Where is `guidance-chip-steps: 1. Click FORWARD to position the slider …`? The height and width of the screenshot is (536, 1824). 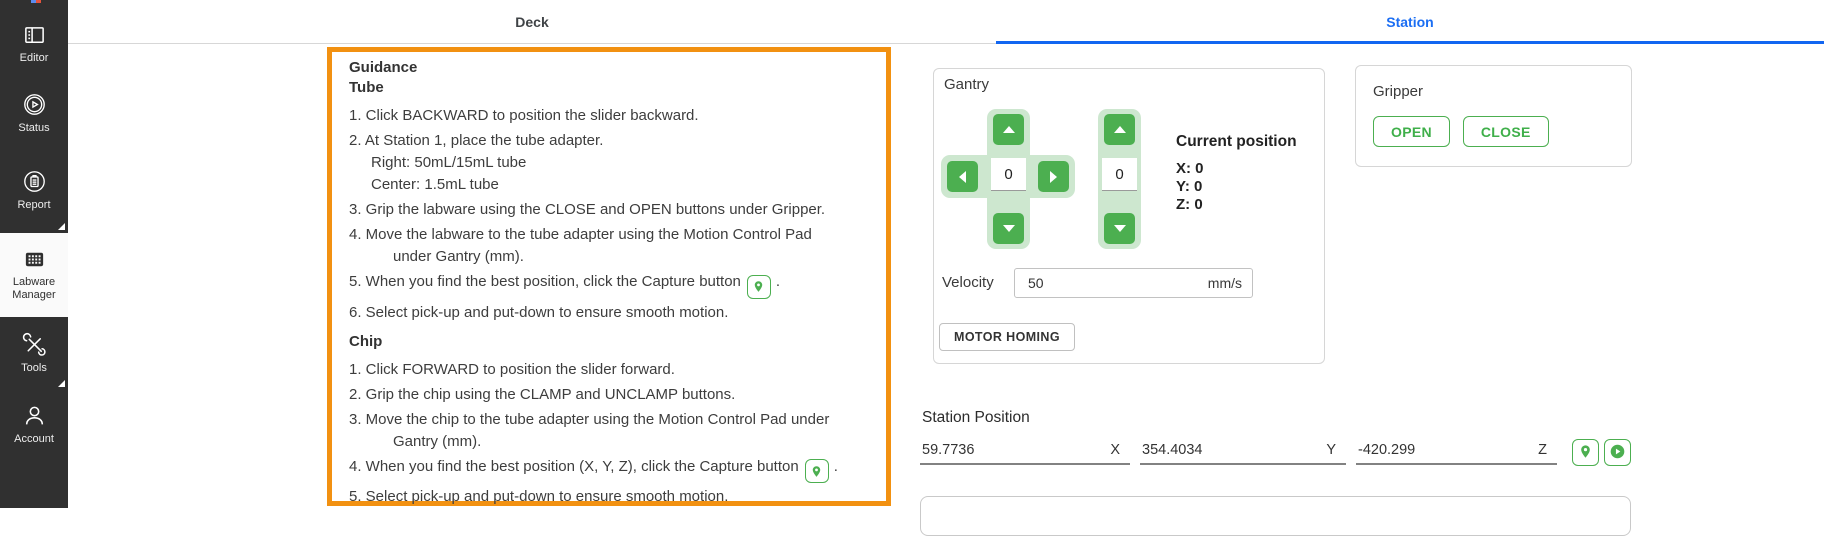
guidance-chip-steps: 1. Click FORWARD to position the slider … is located at coordinates (608, 434).